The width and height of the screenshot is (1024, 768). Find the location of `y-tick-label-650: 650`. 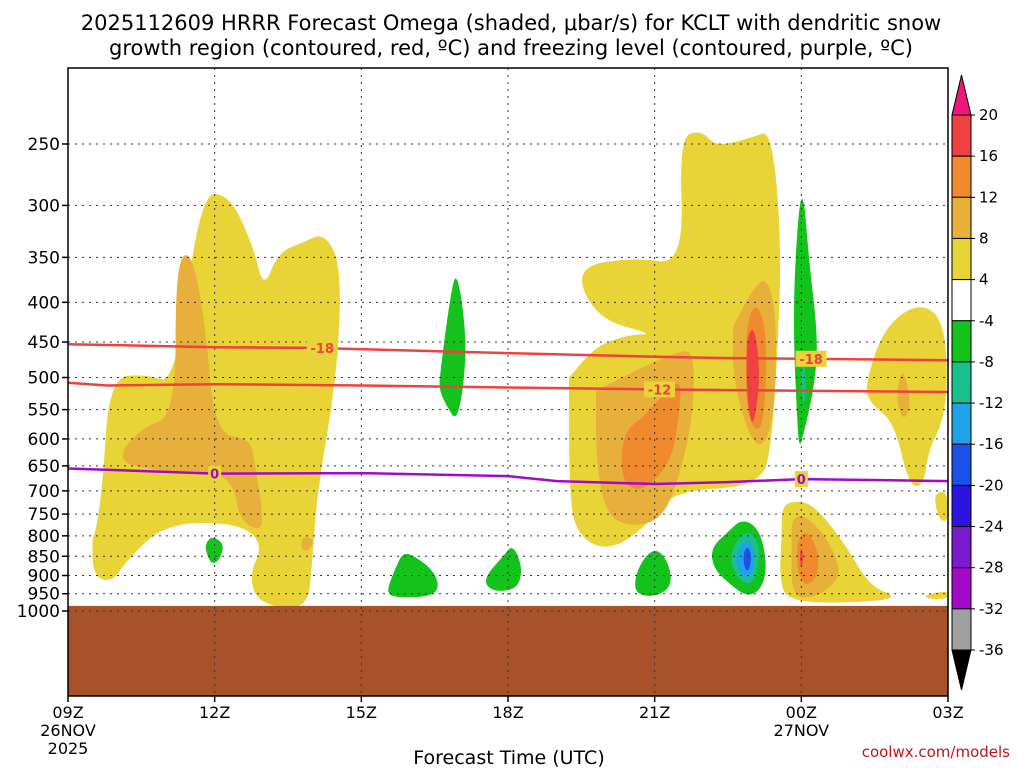

y-tick-label-650: 650 is located at coordinates (44, 467).